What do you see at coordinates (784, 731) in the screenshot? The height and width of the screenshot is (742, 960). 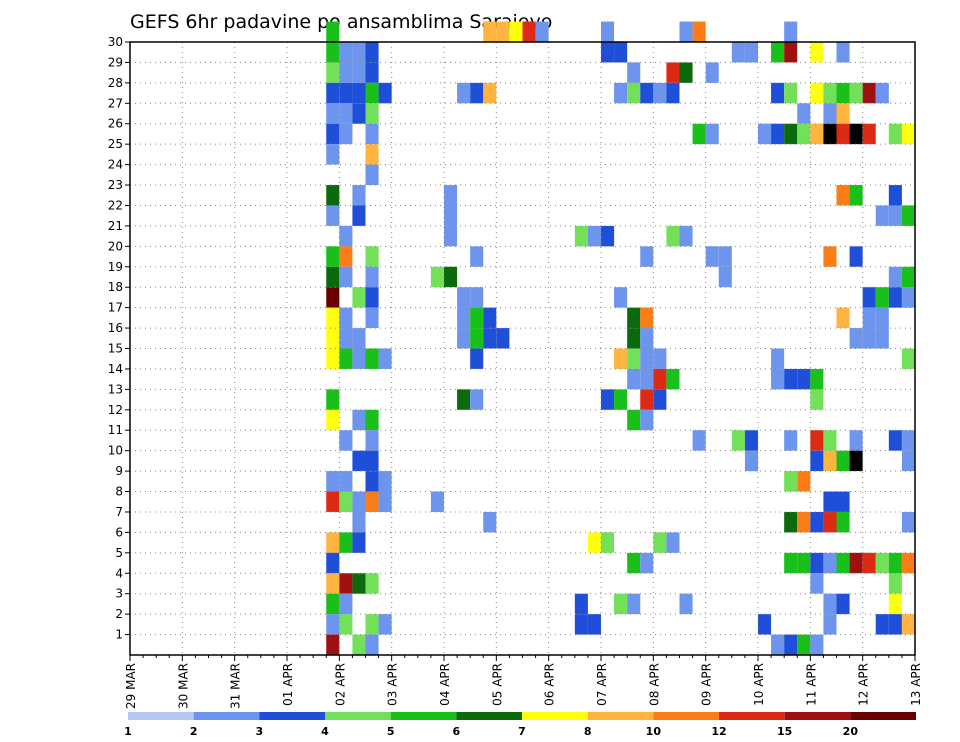 I see `colorbar-label: 15` at bounding box center [784, 731].